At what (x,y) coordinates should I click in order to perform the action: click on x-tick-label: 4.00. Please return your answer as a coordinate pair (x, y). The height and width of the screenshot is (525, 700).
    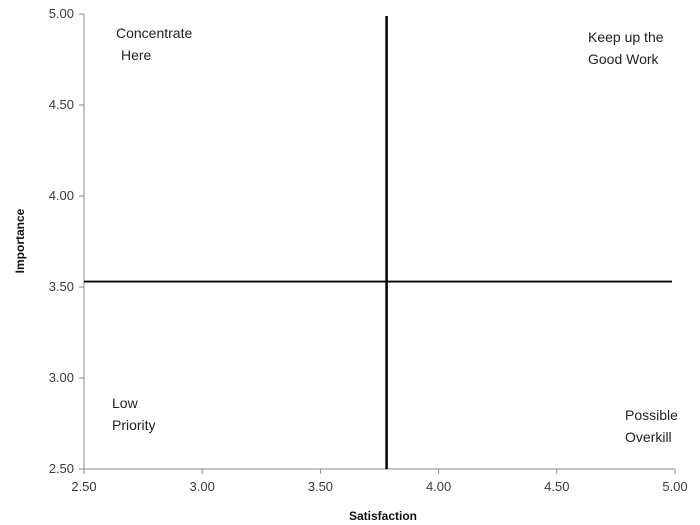
    Looking at the image, I should click on (438, 486).